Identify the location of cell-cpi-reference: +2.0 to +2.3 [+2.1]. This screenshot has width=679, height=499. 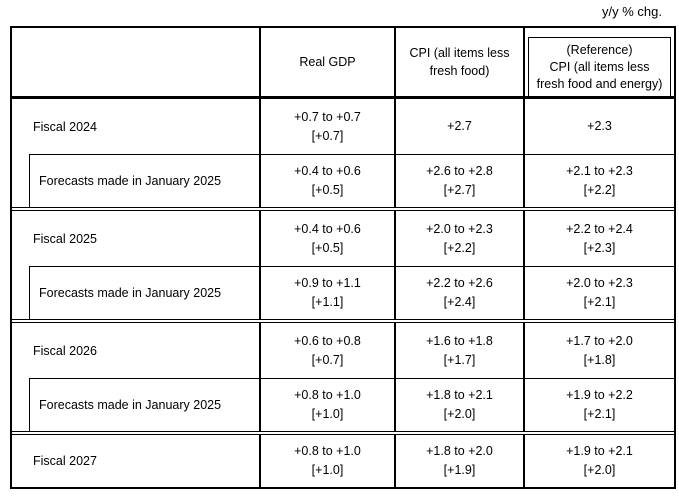
(598, 292).